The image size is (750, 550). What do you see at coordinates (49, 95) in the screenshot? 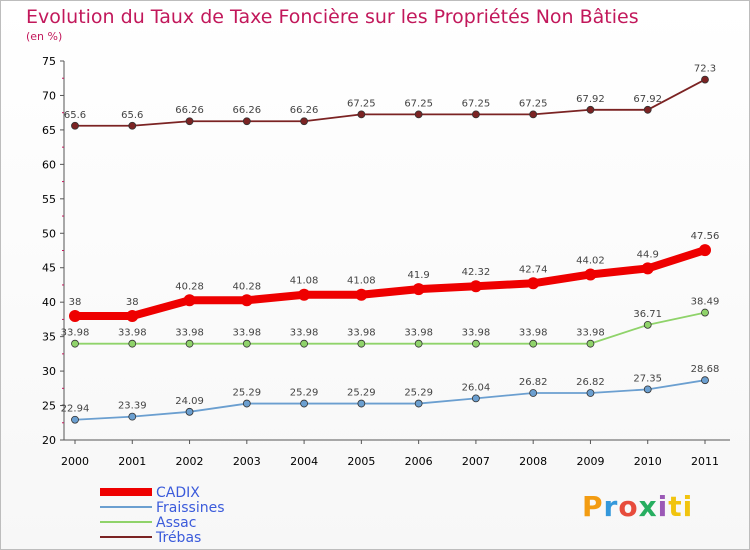
I see `y-tick-label: 70` at bounding box center [49, 95].